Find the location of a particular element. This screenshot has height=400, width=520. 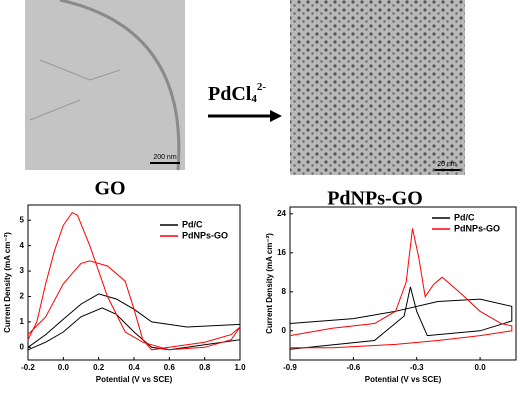

y-tick-label: 5 is located at coordinates (22, 219).